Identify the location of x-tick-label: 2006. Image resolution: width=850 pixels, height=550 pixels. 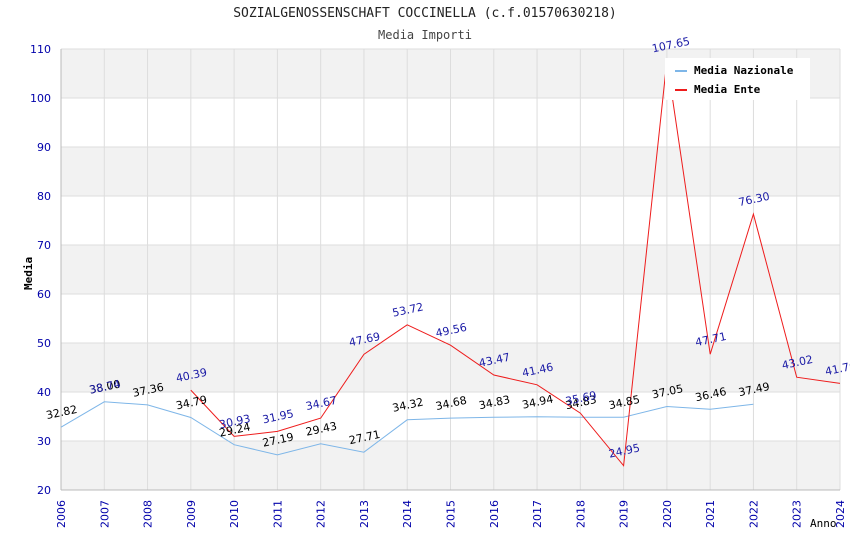
(61, 514).